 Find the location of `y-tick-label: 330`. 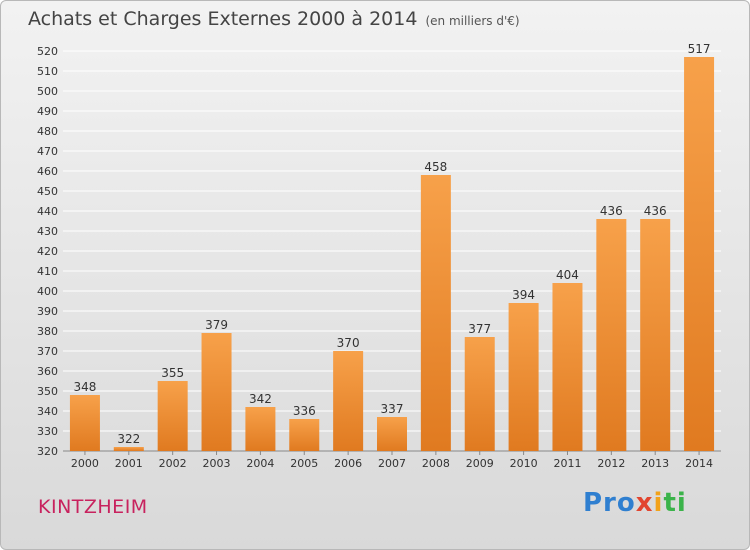

y-tick-label: 330 is located at coordinates (47, 431).